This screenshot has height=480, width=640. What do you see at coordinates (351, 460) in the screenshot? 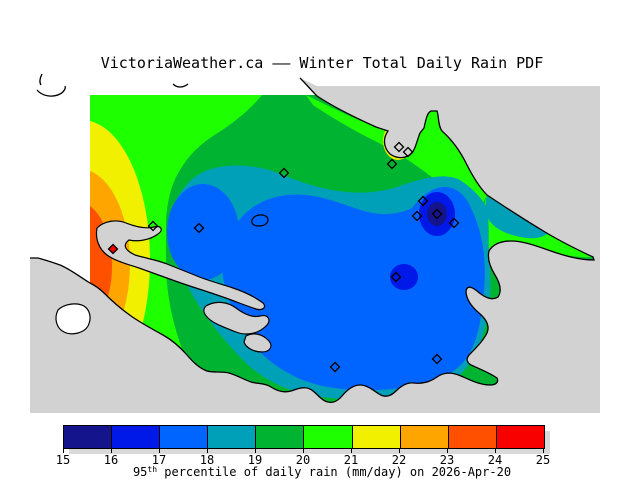
I see `tick-label: 21` at bounding box center [351, 460].